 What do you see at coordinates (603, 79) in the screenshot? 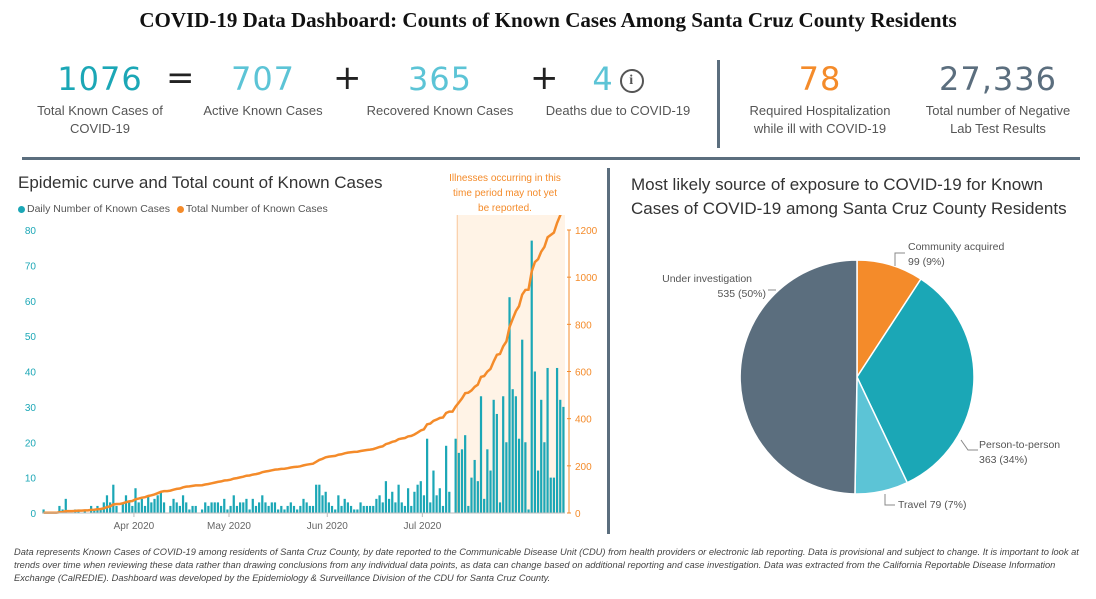
I see `kpi-deaths-value: 4` at bounding box center [603, 79].